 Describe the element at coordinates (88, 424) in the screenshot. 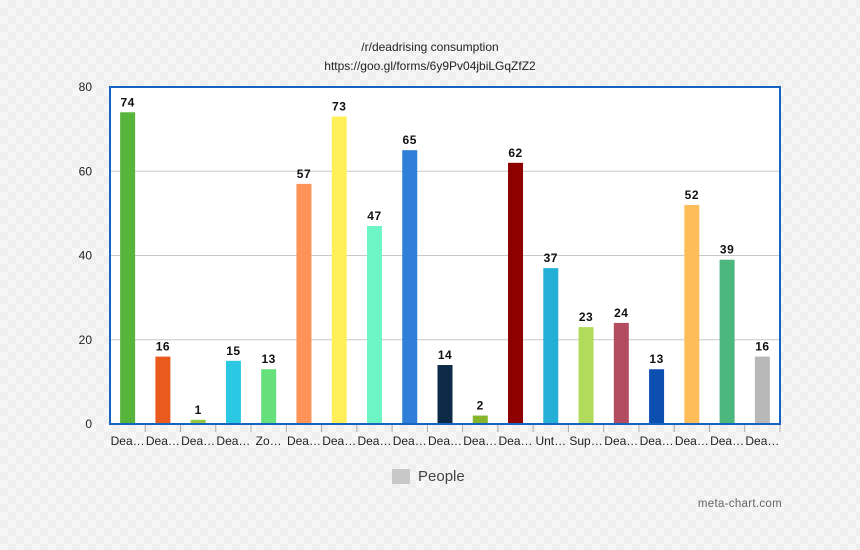

I see `y-tick-label: 0` at that location.